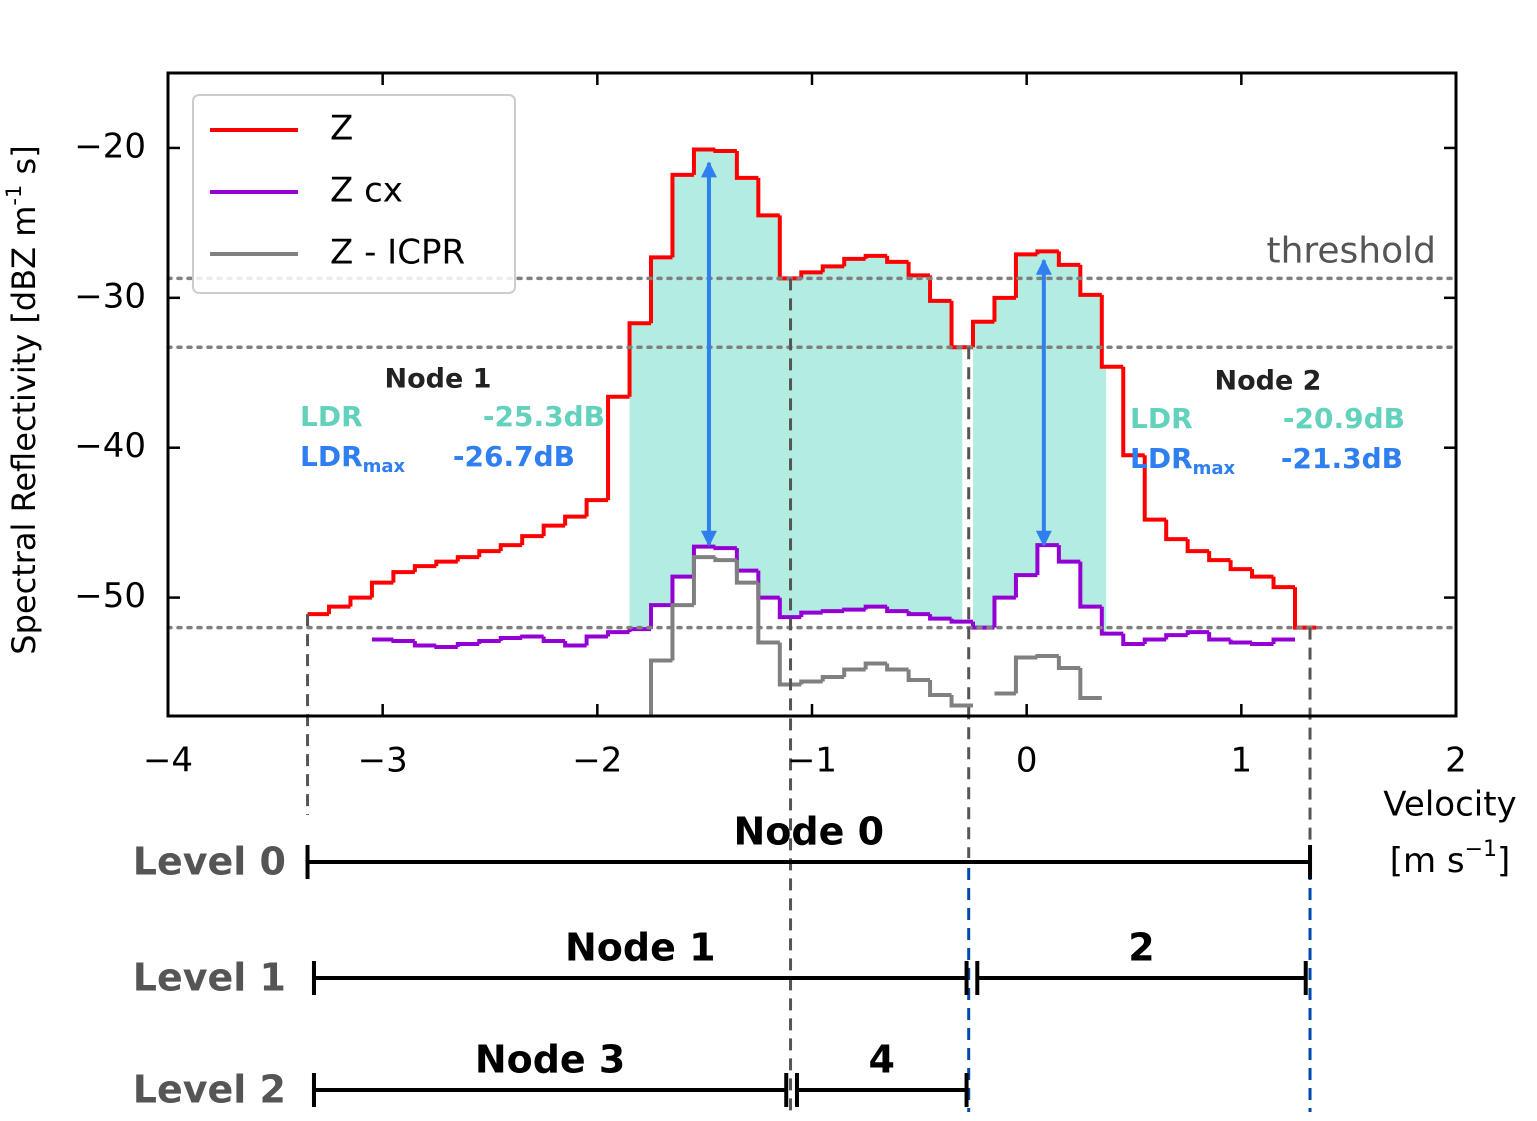 Image resolution: width=1537 pixels, height=1121 pixels. I want to click on ldr-value: -25.3dB, so click(544, 416).